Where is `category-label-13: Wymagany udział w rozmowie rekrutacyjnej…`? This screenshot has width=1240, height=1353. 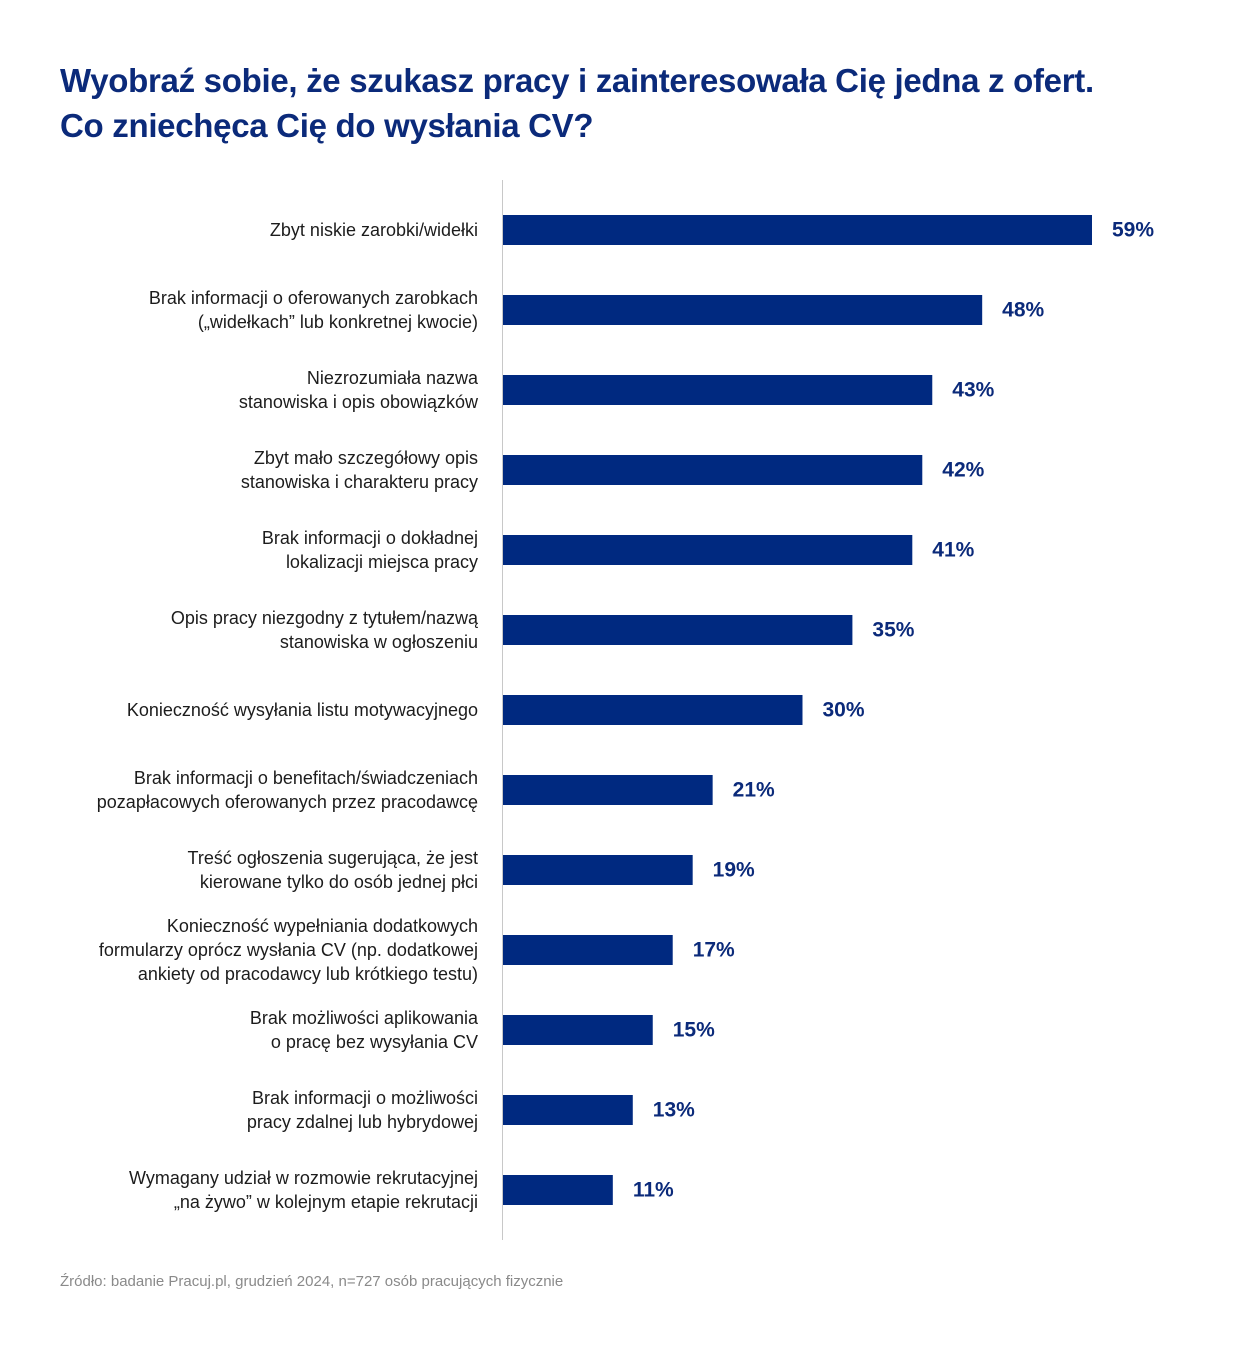 category-label-13: Wymagany udział w rozmowie rekrutacyjnej… is located at coordinates (303, 1190).